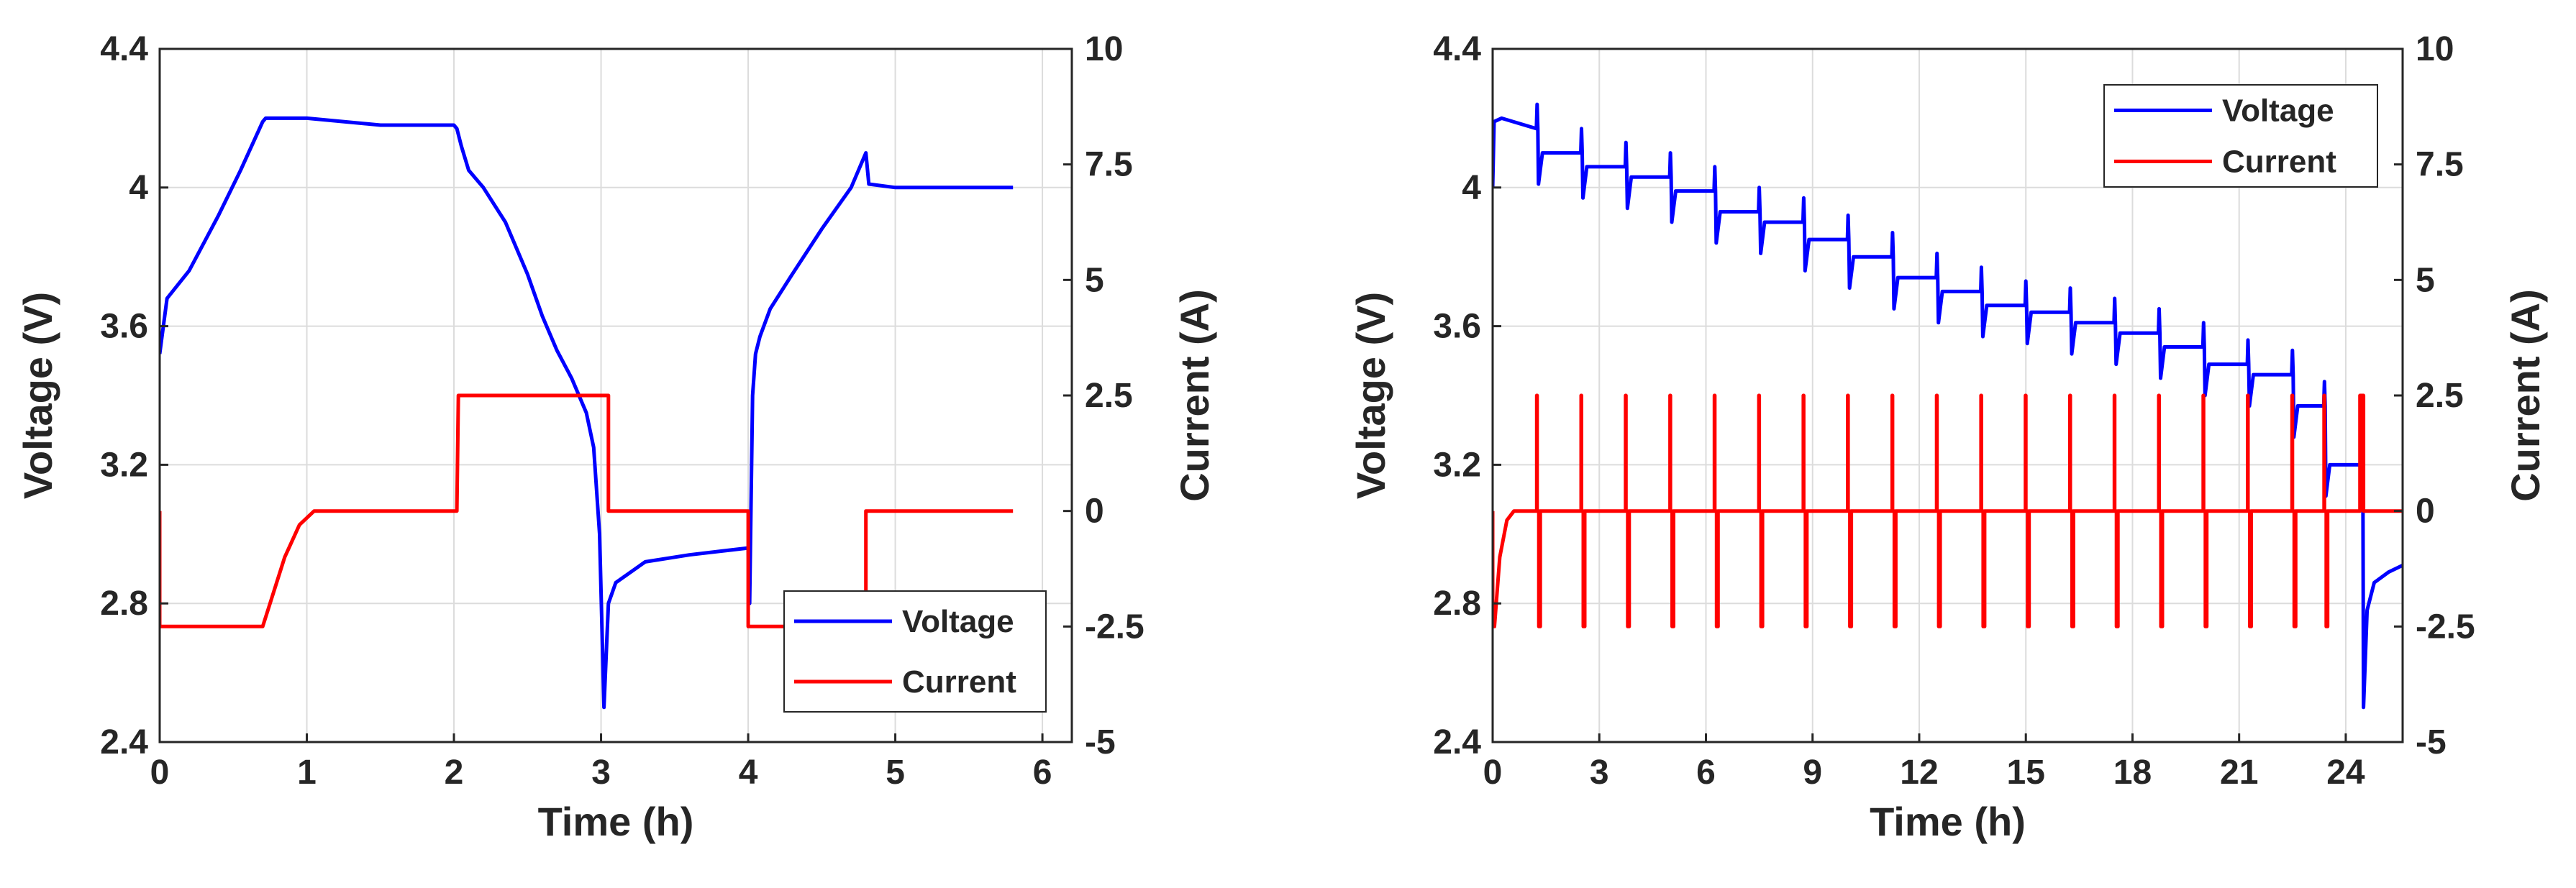 The image size is (2576, 888). Describe the element at coordinates (307, 773) in the screenshot. I see `x-tick-label: 1` at that location.